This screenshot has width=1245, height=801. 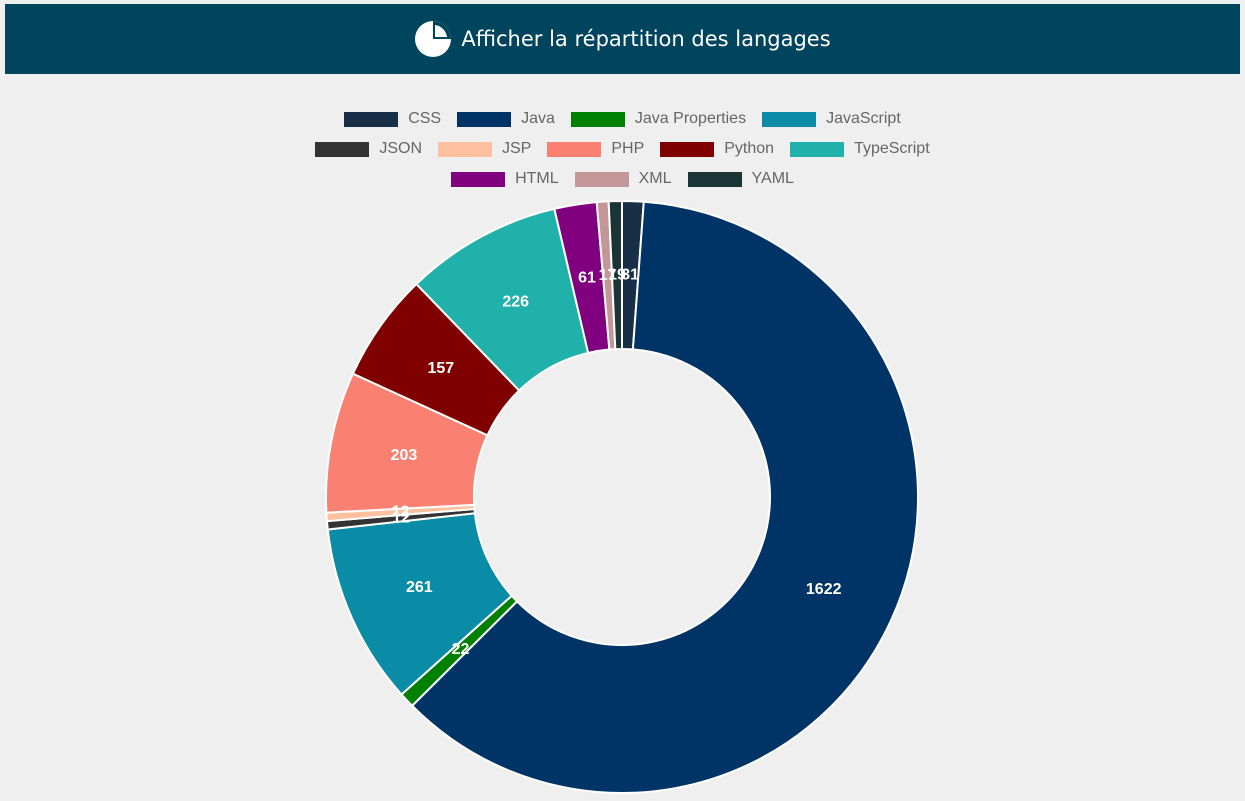 What do you see at coordinates (717, 149) in the screenshot?
I see `legend-item-python: Python` at bounding box center [717, 149].